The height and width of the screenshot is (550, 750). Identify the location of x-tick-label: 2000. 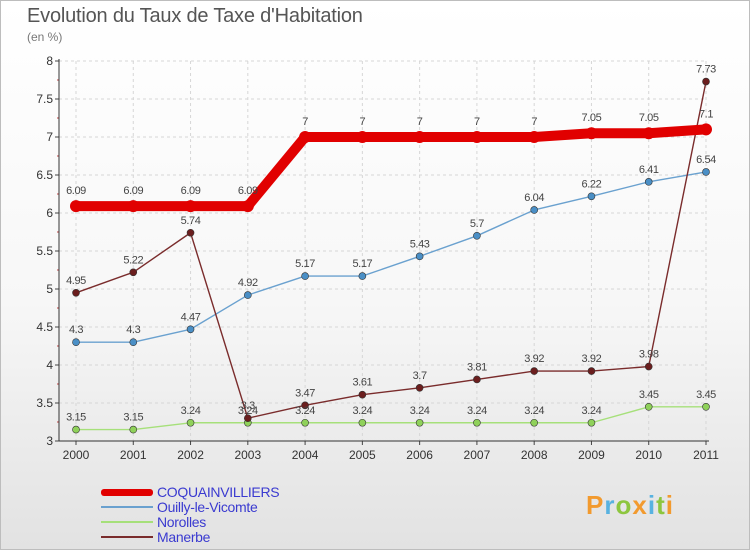
(76, 455).